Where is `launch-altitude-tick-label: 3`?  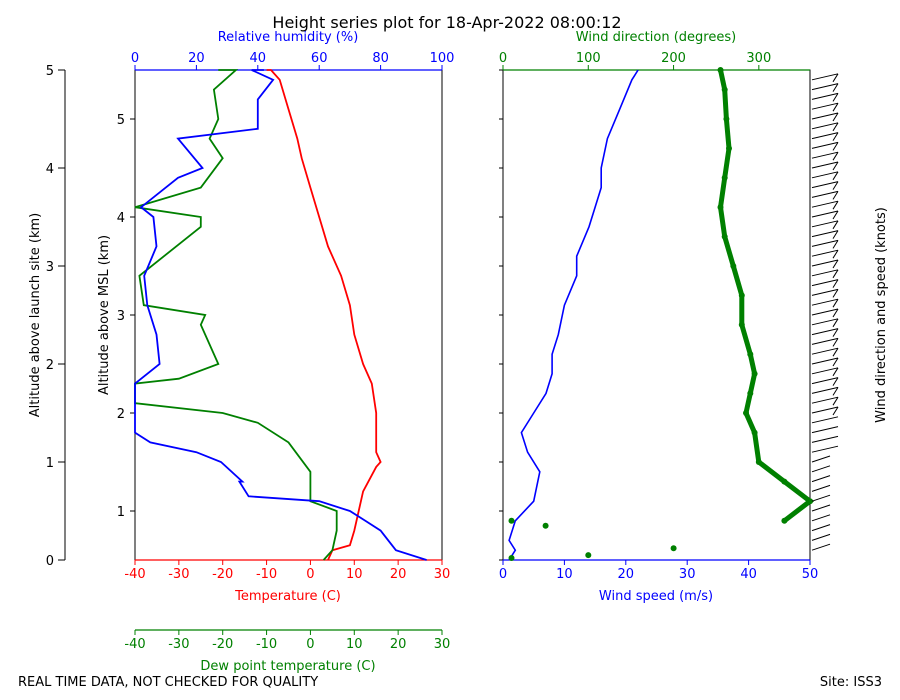 launch-altitude-tick-label: 3 is located at coordinates (50, 267).